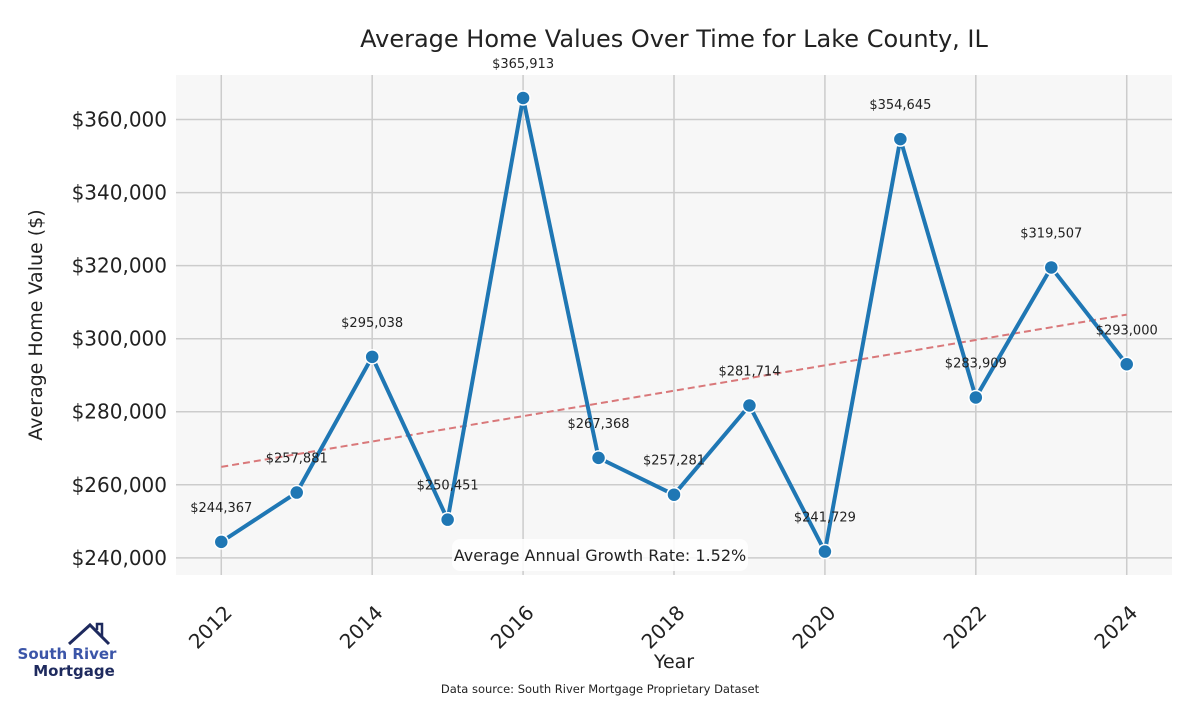 The image size is (1200, 704). Describe the element at coordinates (448, 486) in the screenshot. I see `data-label: $250,451` at that location.